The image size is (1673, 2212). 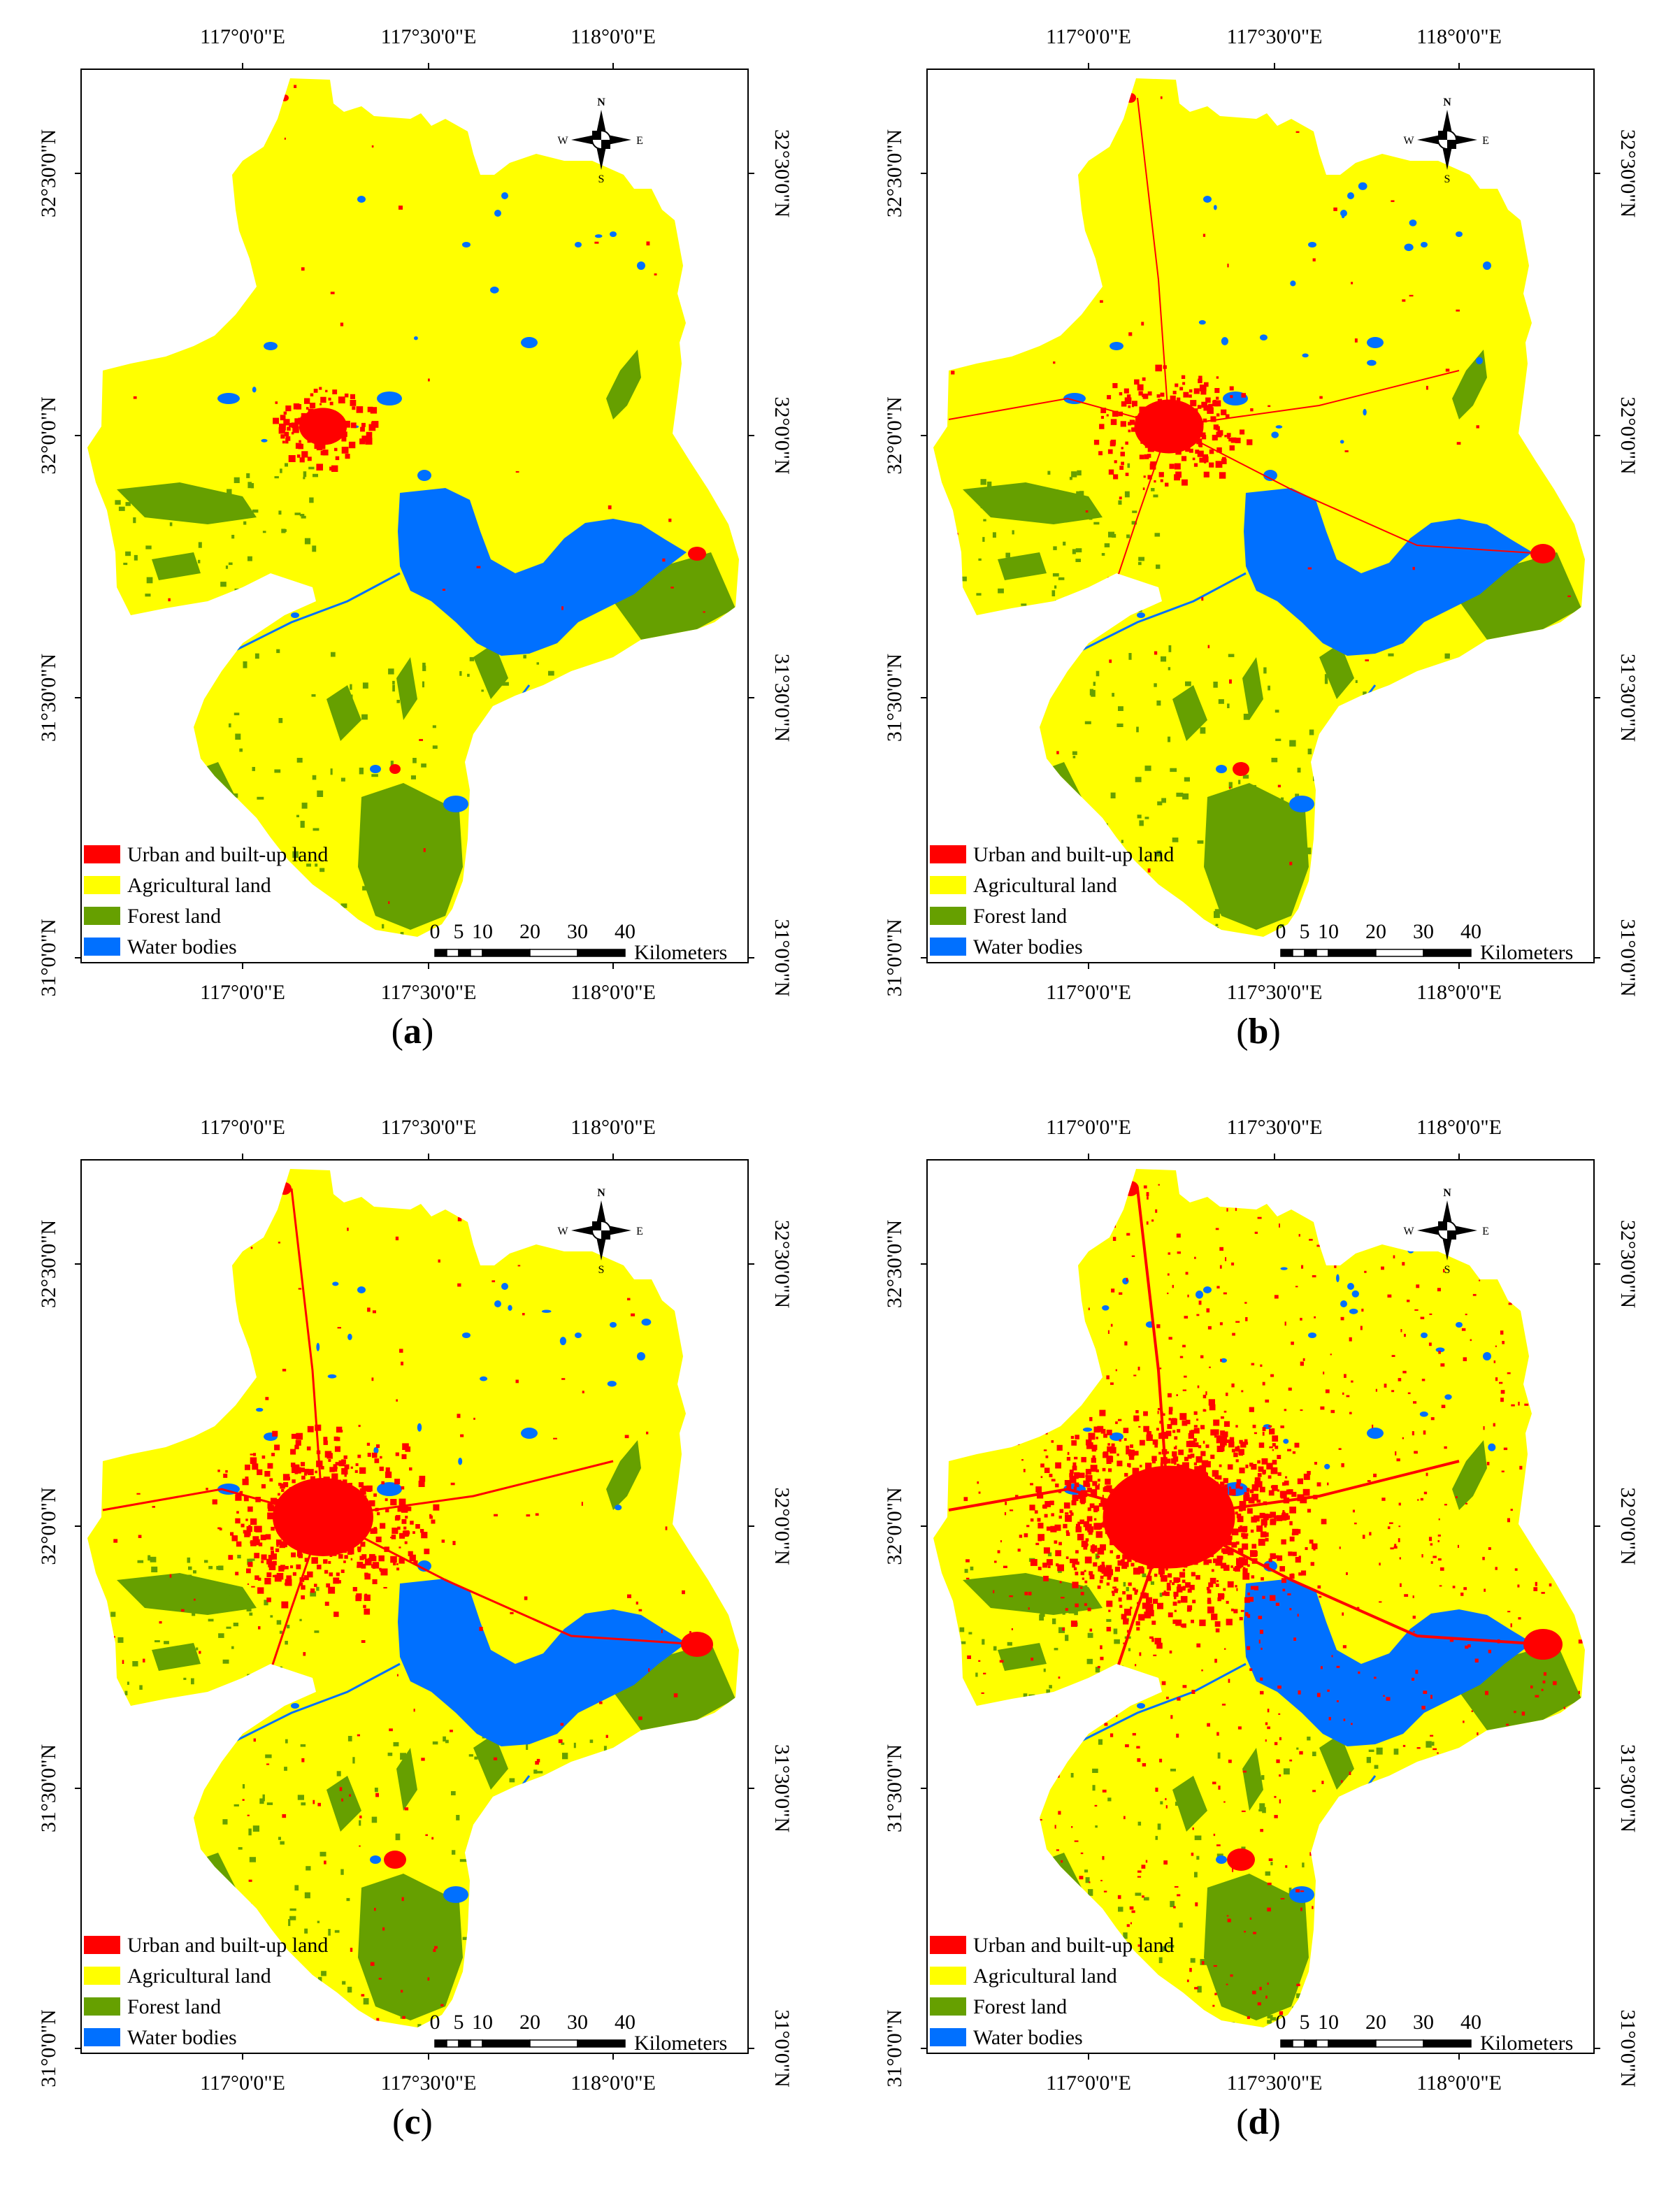 What do you see at coordinates (1485, 1231) in the screenshot?
I see `compass-e: E` at bounding box center [1485, 1231].